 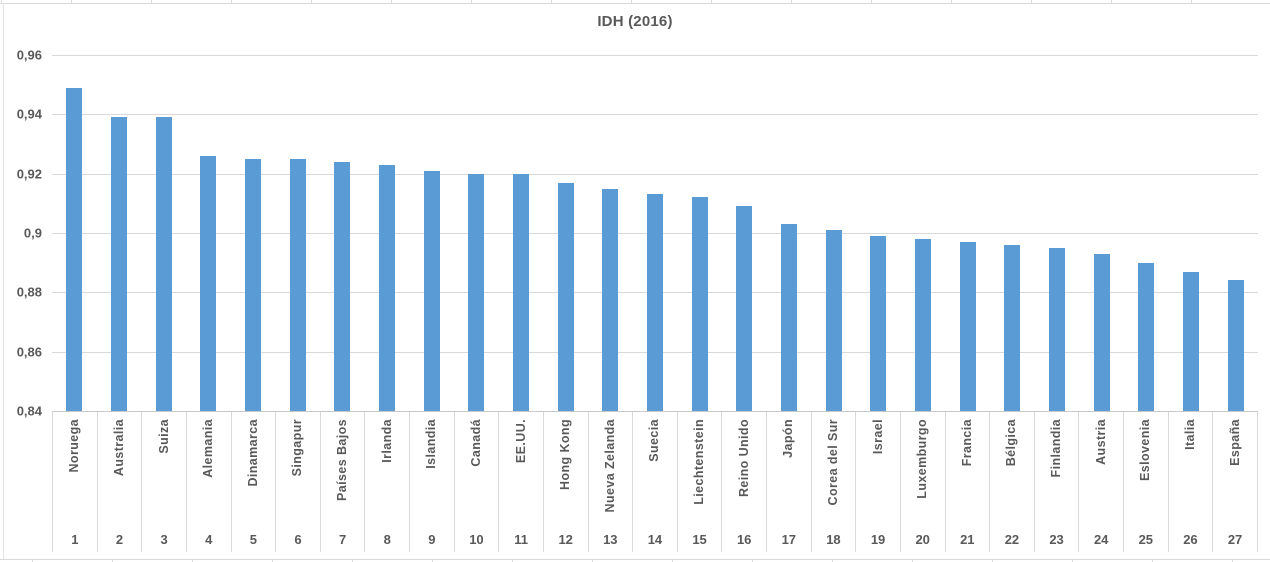 What do you see at coordinates (877, 482) in the screenshot?
I see `category-cell: Israel 19` at bounding box center [877, 482].